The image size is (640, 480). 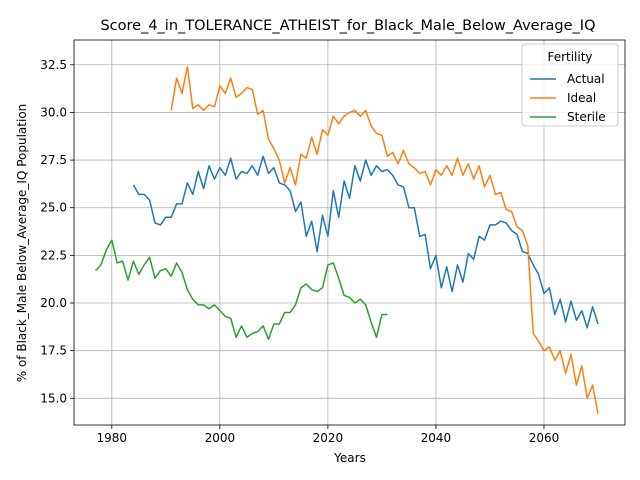 What do you see at coordinates (586, 79) in the screenshot?
I see `legend-label-actual: Actual` at bounding box center [586, 79].